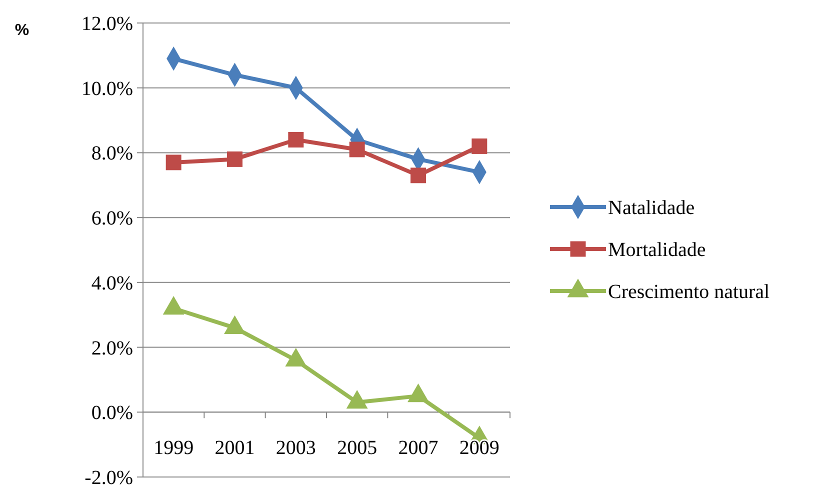  Describe the element at coordinates (657, 250) in the screenshot. I see `legend-label: Mortalidade` at that location.